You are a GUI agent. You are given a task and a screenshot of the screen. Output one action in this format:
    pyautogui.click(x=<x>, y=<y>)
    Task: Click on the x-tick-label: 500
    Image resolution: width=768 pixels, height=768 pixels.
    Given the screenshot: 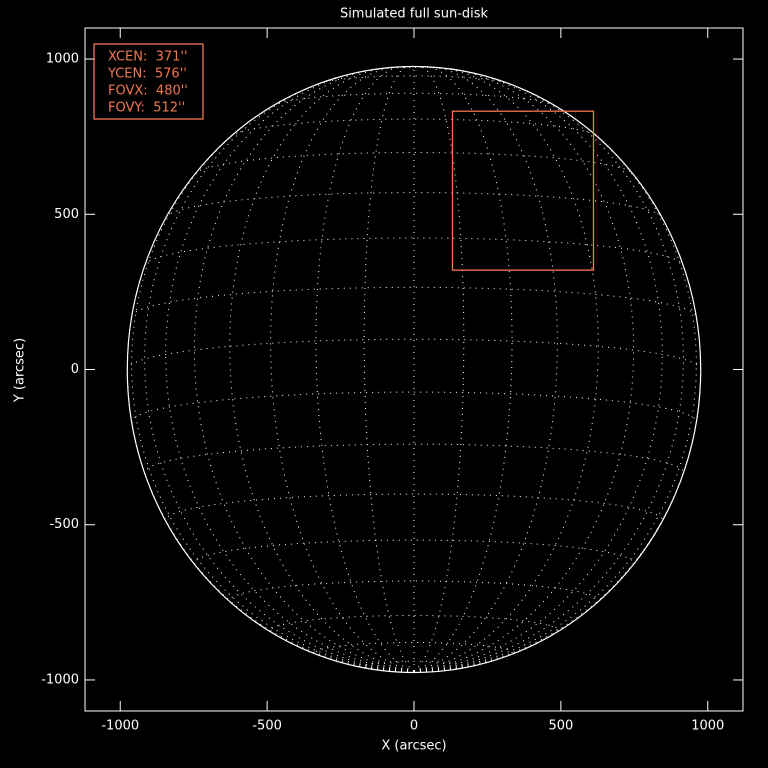 What is the action you would take?
    pyautogui.click(x=560, y=726)
    